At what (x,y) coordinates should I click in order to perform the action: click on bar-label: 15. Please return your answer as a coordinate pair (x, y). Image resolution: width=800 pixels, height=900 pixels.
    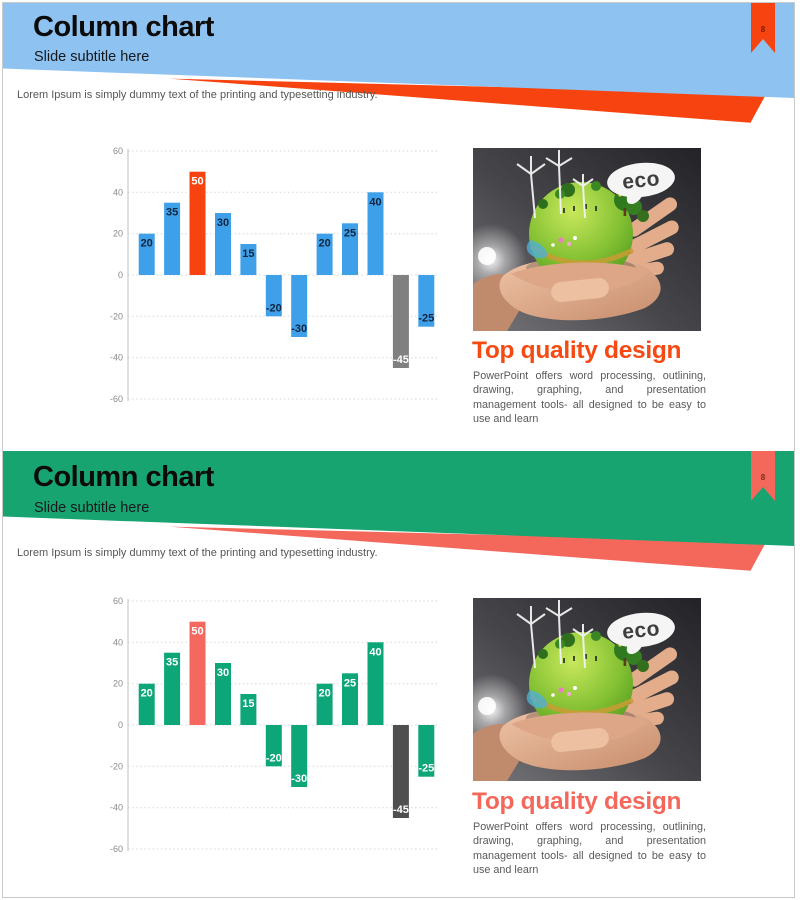
    Looking at the image, I should click on (248, 704).